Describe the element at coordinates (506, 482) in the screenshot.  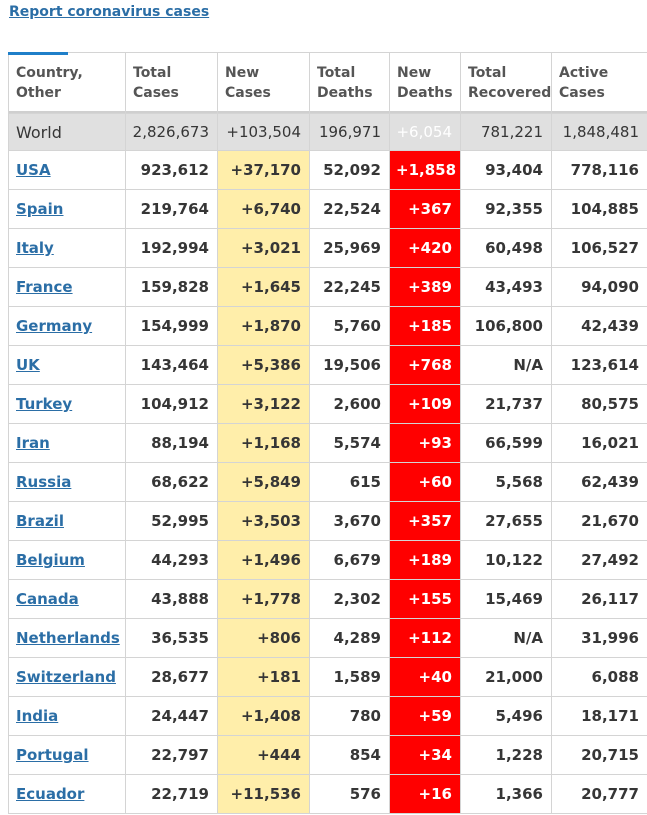
I see `total-recovered-cell: 5,568` at that location.